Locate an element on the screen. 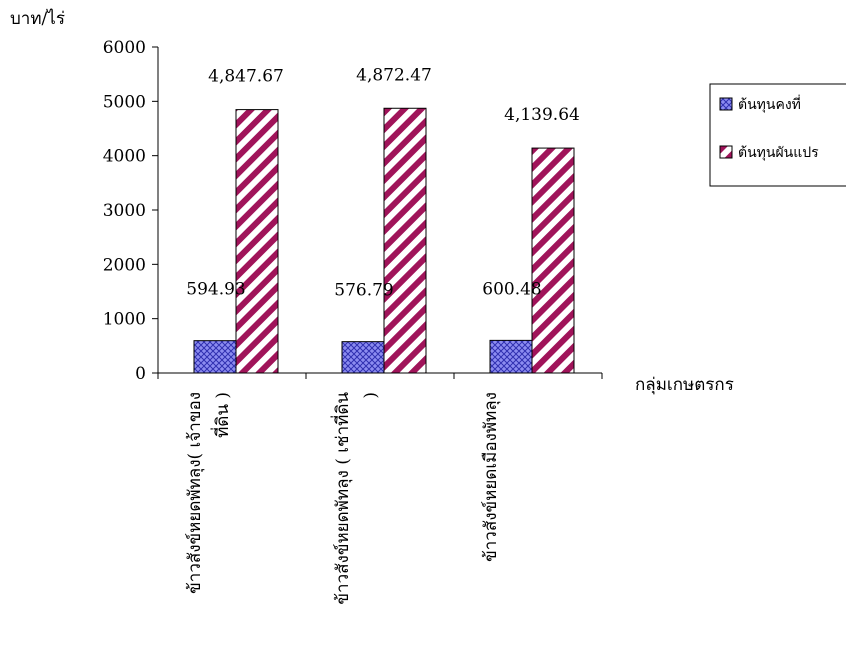 The width and height of the screenshot is (846, 648). data-label: 4,139.64 is located at coordinates (542, 115).